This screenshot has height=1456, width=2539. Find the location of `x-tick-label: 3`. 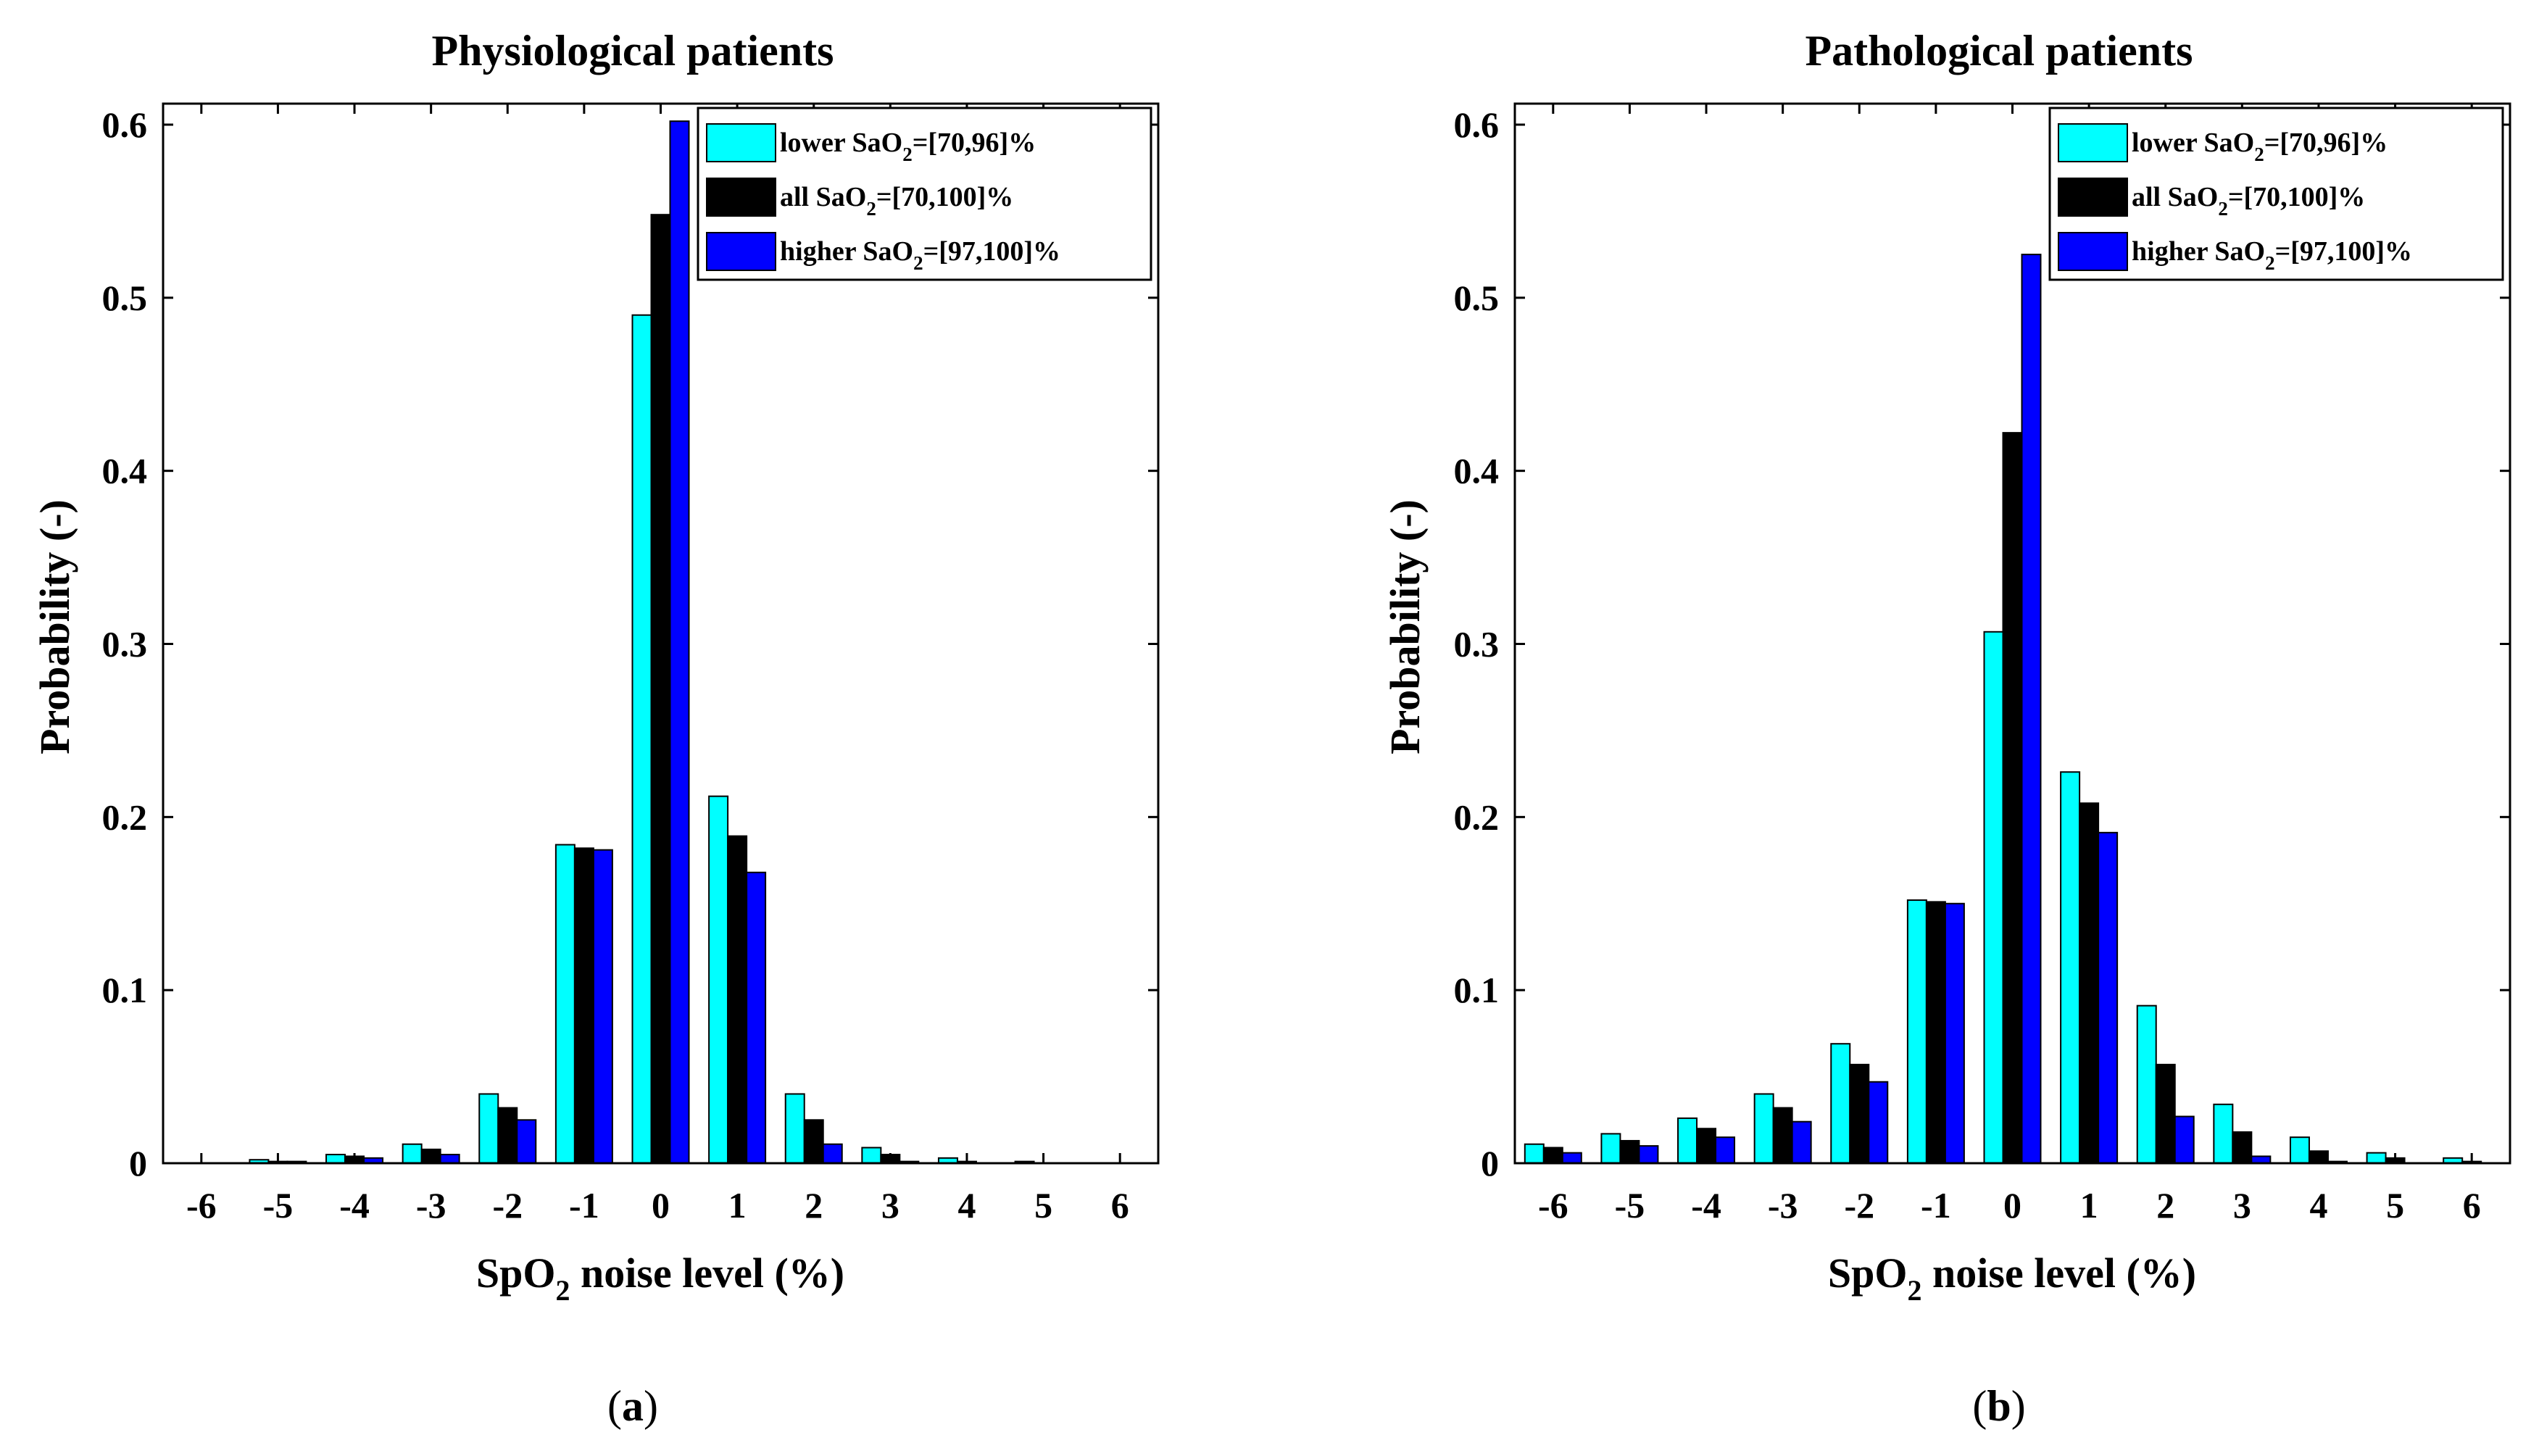

x-tick-label: 3 is located at coordinates (2242, 1205).